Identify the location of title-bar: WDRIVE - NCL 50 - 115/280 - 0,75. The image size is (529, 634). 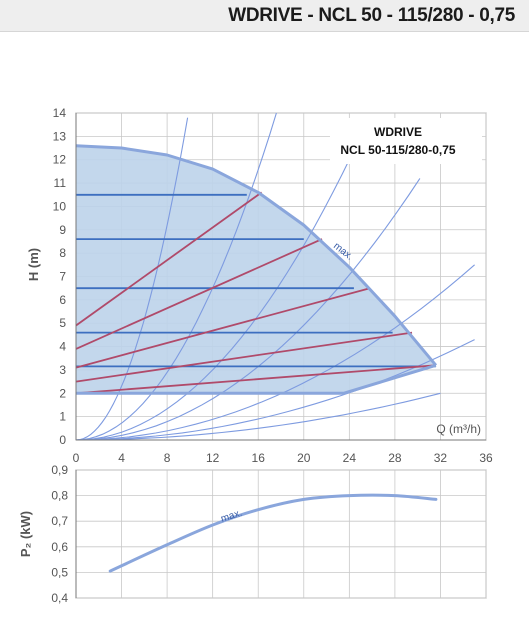
(264, 16).